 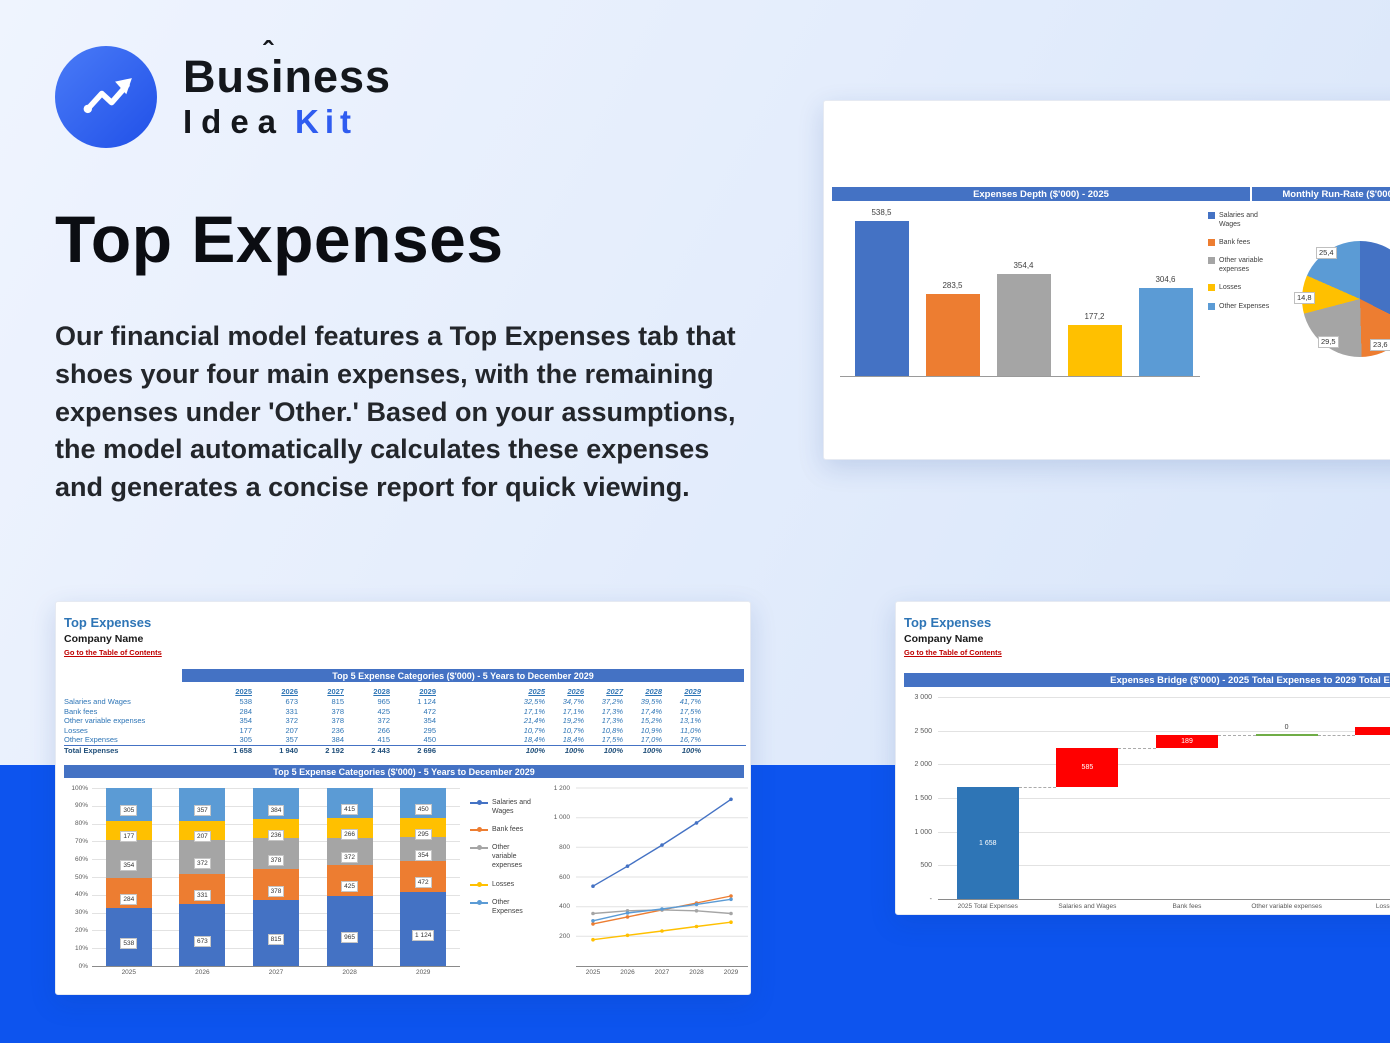 What do you see at coordinates (923, 798) in the screenshot?
I see `bridge-ytick: 1 500` at bounding box center [923, 798].